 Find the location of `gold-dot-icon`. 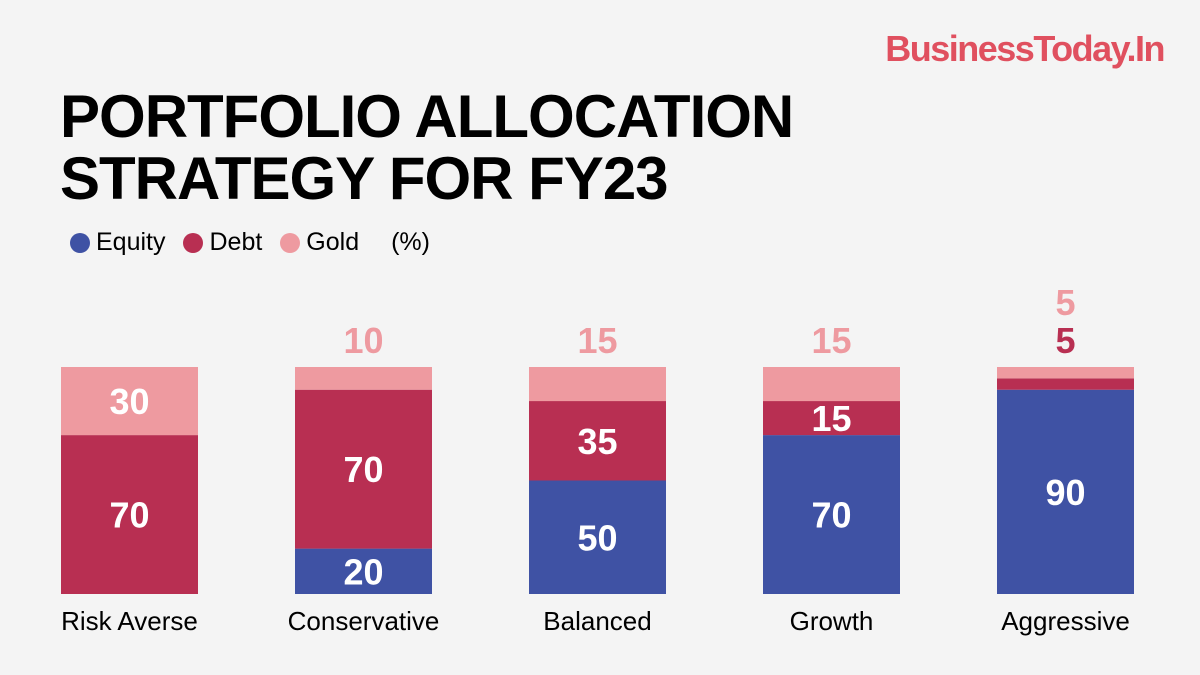

gold-dot-icon is located at coordinates (290, 242).